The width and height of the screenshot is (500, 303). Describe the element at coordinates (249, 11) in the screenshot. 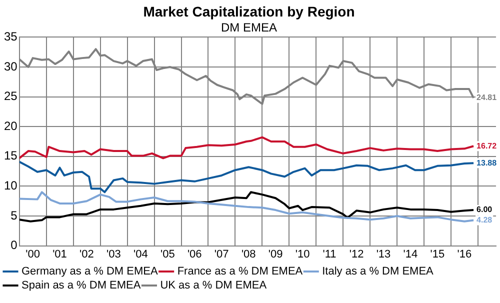

I see `chart-title: Market Capitalization by Region` at that location.